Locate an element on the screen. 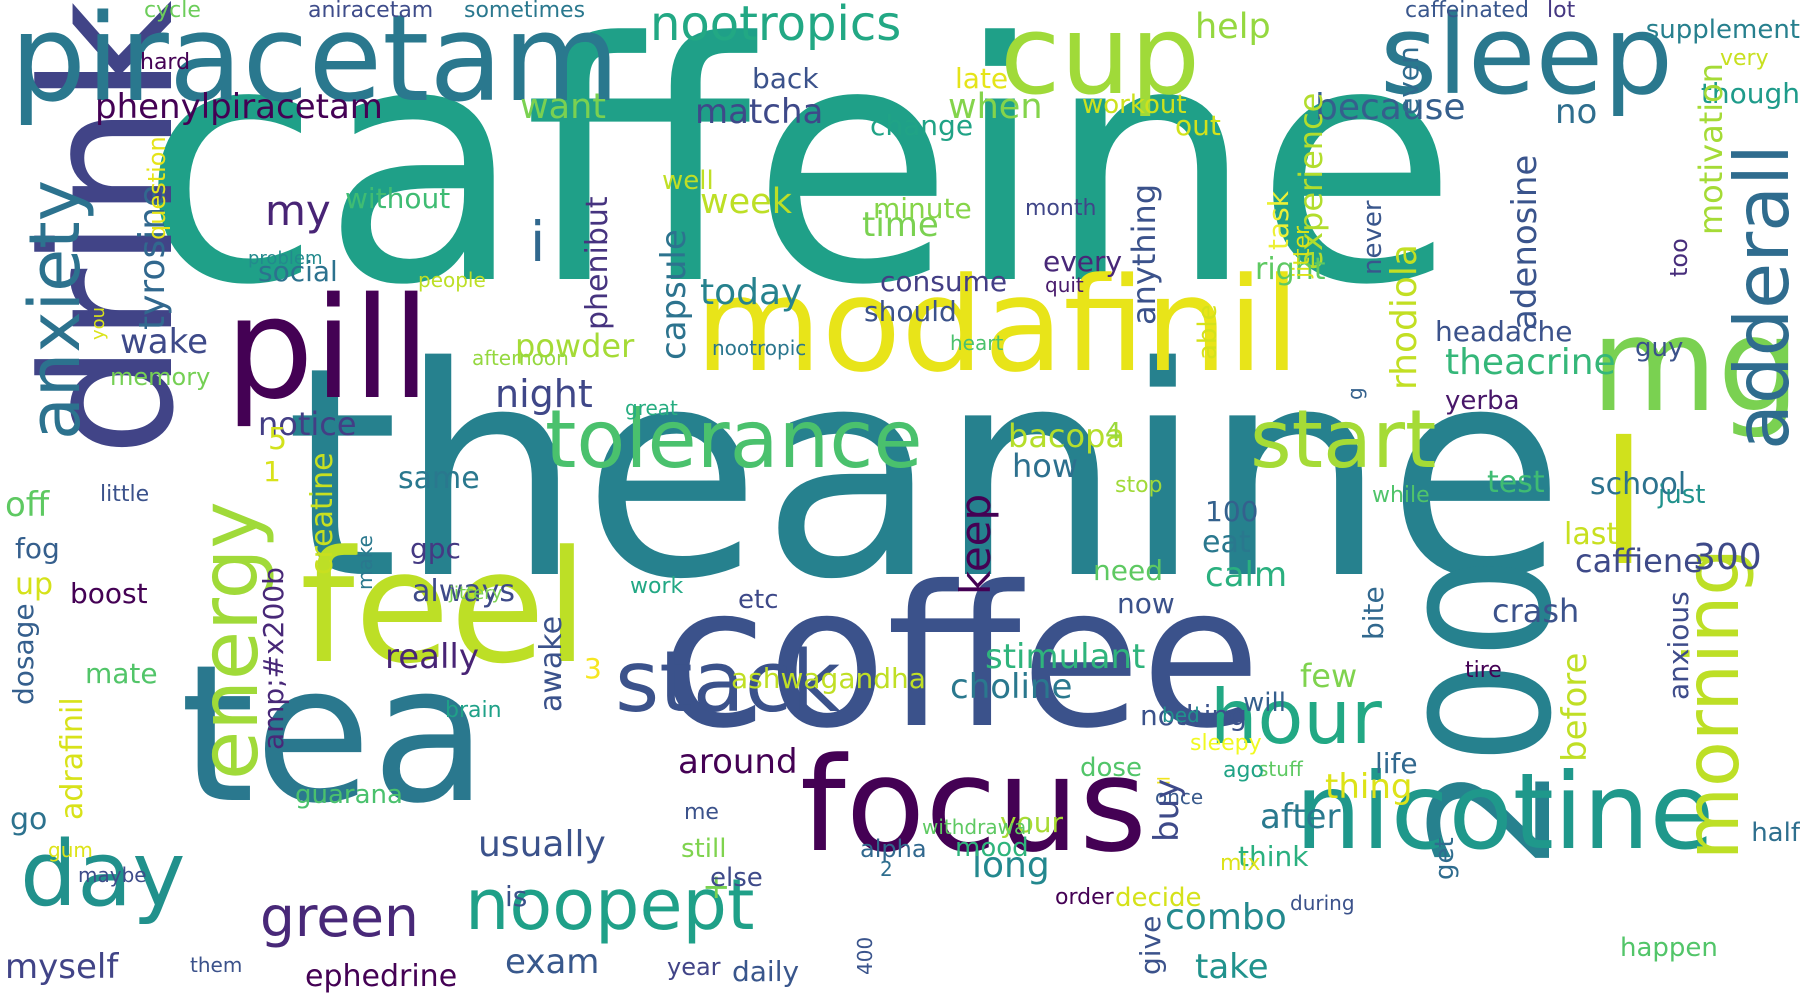  word-145: bite is located at coordinates (1373, 613).